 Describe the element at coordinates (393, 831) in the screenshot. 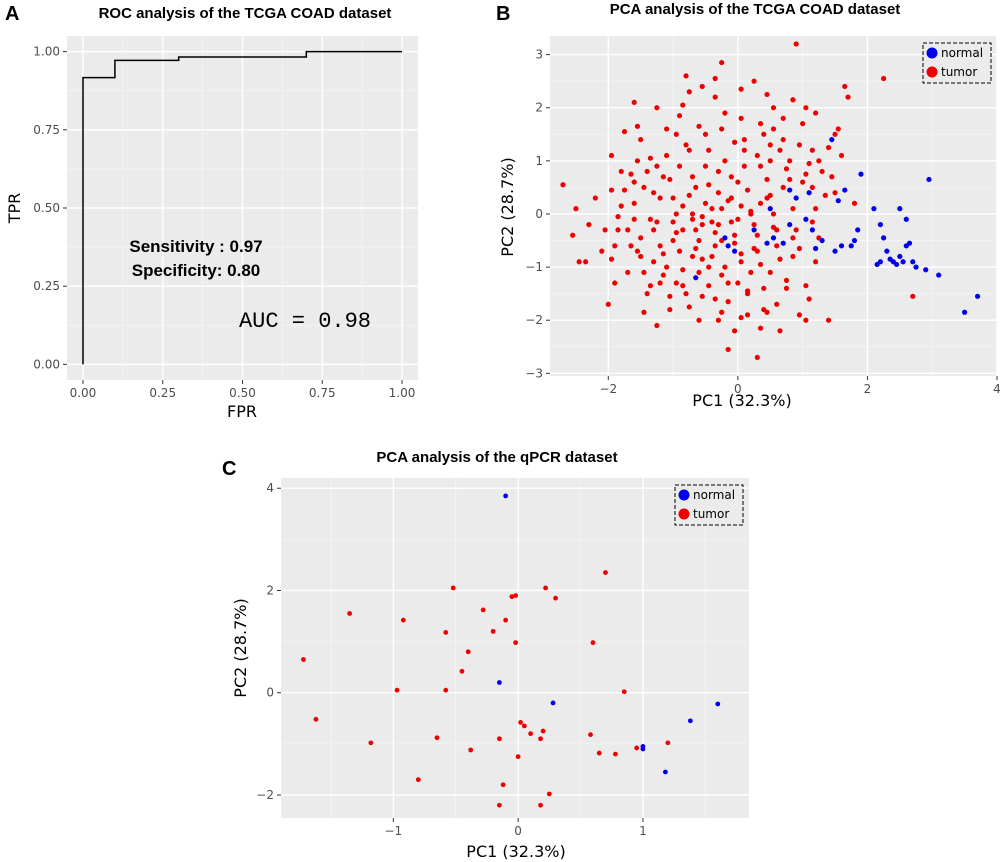

I see `pca-qpcr-x-tick-label: −1` at that location.